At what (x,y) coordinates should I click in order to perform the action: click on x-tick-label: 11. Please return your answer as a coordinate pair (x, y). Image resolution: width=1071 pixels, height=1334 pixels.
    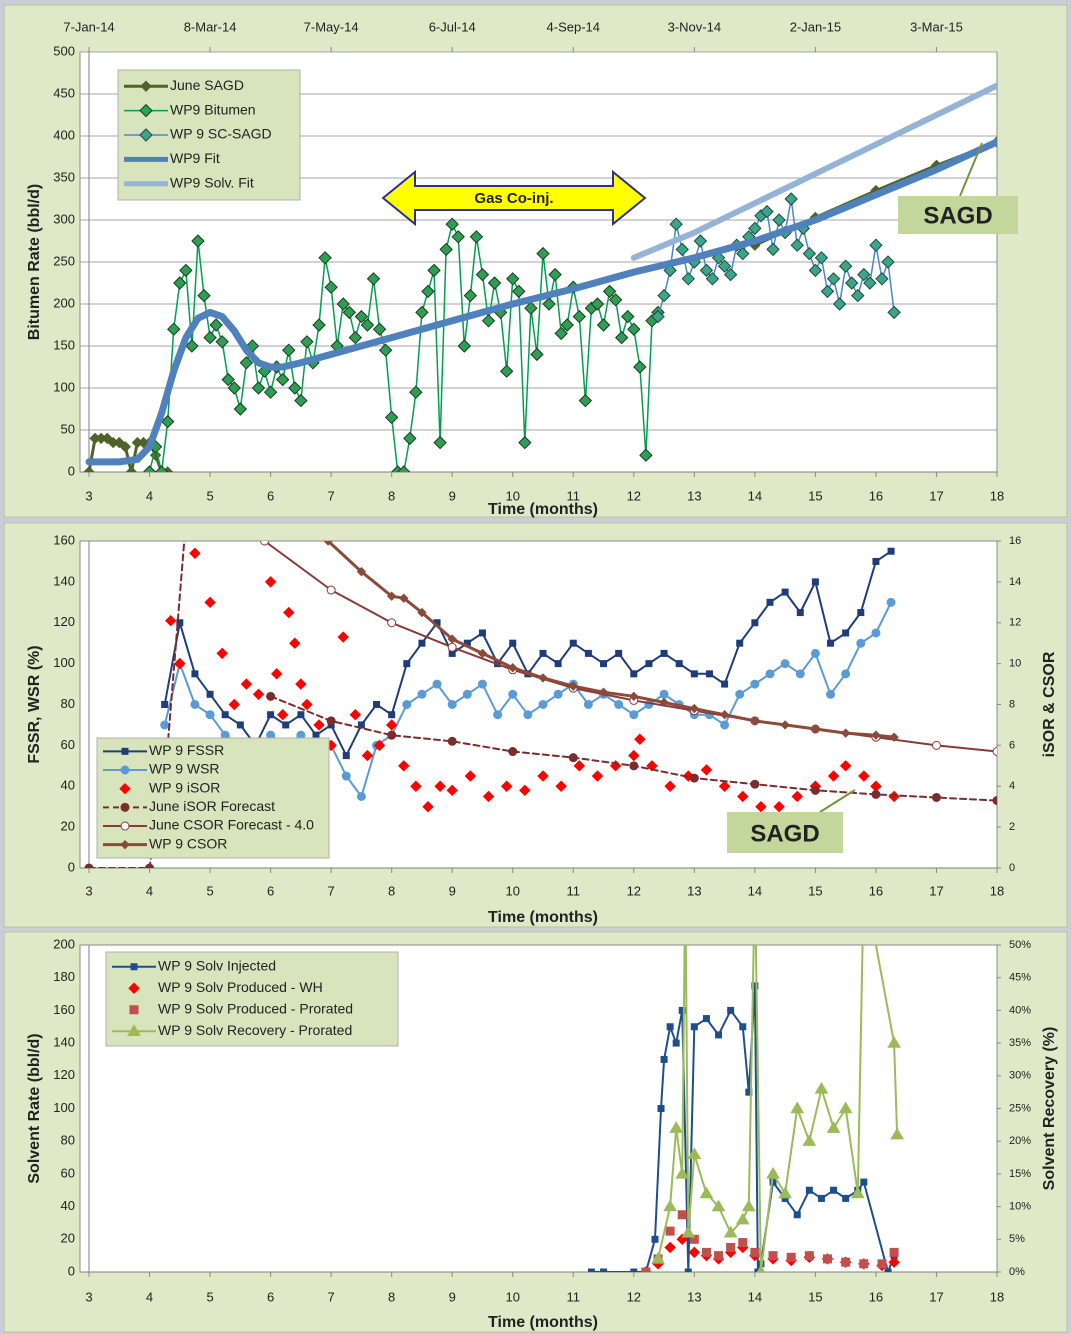
    Looking at the image, I should click on (574, 495).